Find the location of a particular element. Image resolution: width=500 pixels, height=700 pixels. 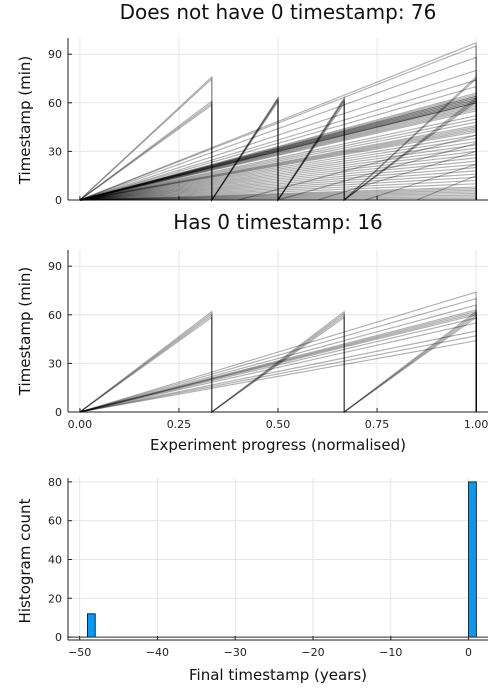

y-axis-label: Timestamp (min) is located at coordinates (25, 332).